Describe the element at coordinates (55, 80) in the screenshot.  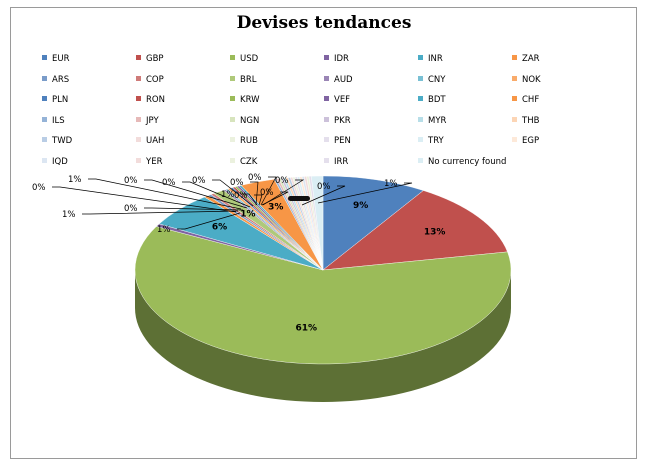
I see `legend-item: ARS` at that location.